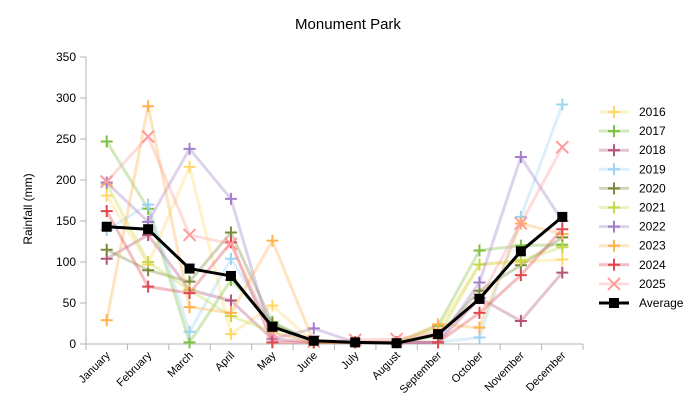  What do you see at coordinates (632, 208) in the screenshot?
I see `legend-item: 2021` at bounding box center [632, 208].